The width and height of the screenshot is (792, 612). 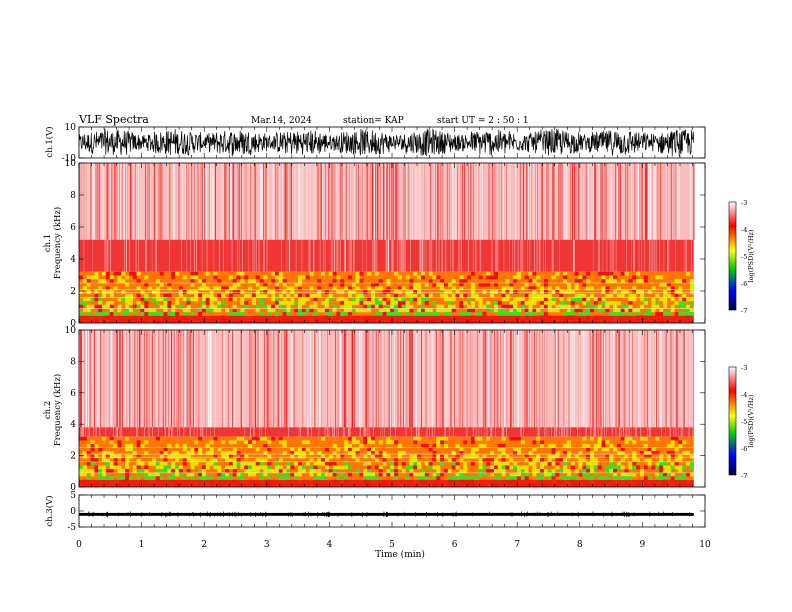 I want to click on y-tick-label: 0, so click(x=73, y=324).